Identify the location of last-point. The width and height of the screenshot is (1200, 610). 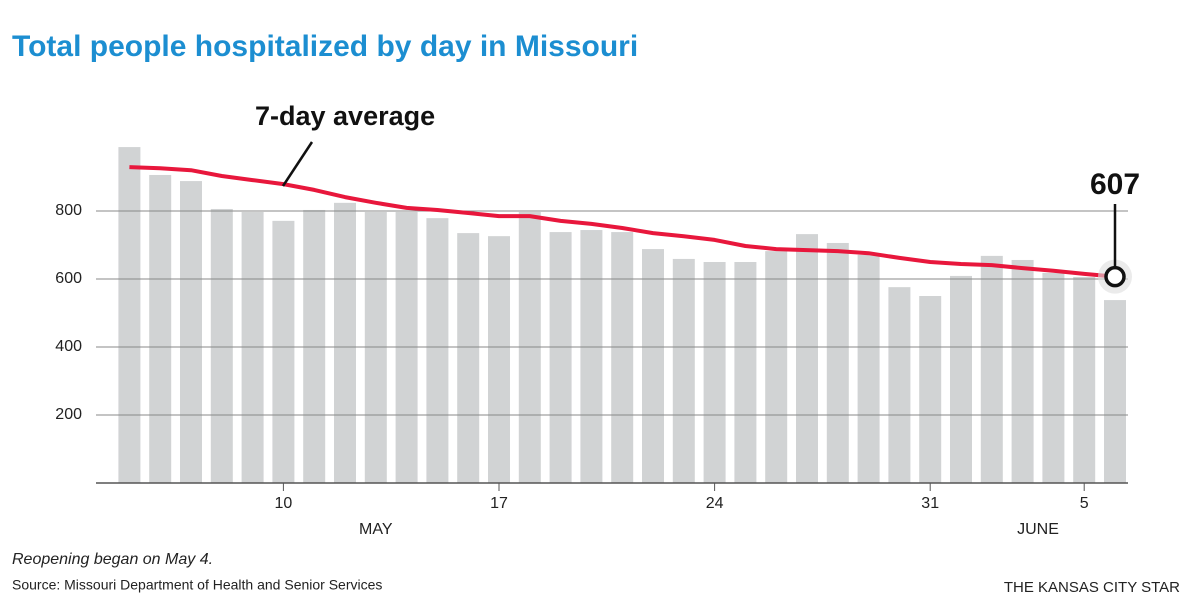
(1115, 276).